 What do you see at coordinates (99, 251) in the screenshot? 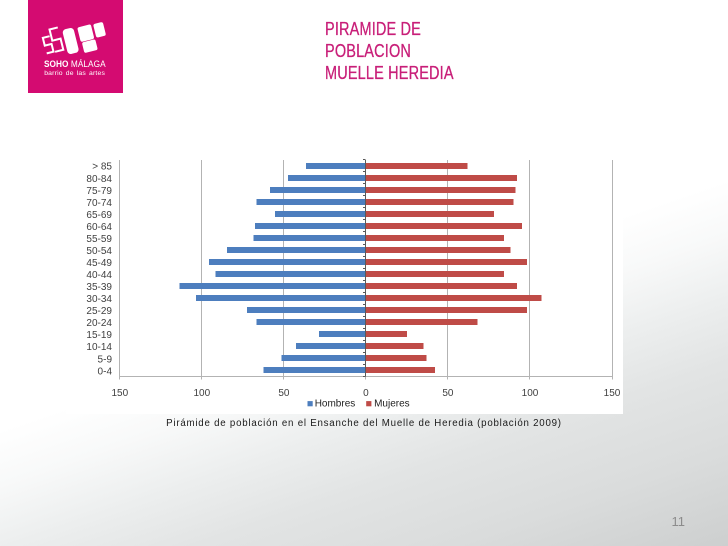
I see `svg-text: 50-54` at bounding box center [99, 251].